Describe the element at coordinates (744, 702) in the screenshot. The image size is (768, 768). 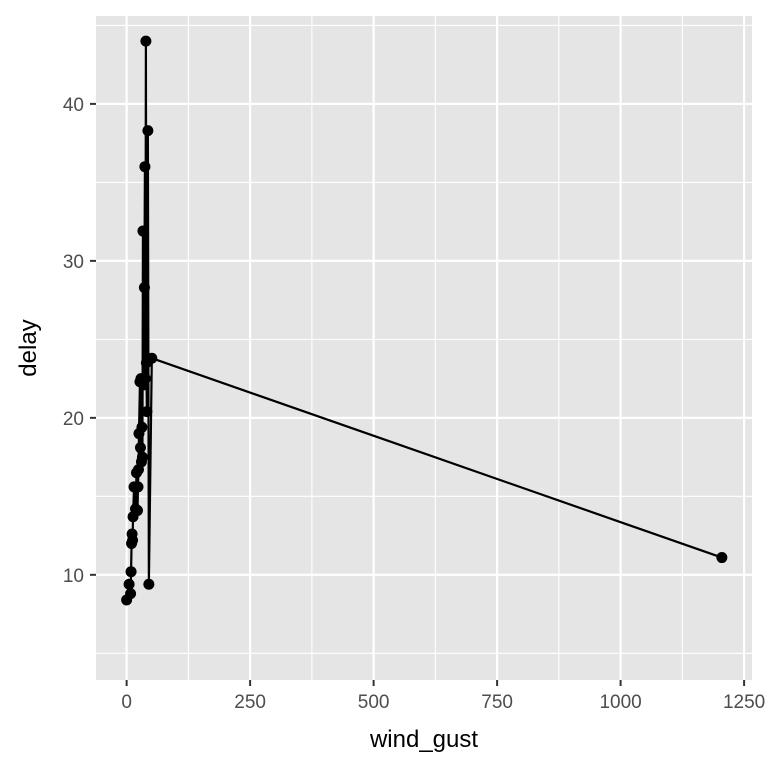
I see `x-tick-label: 1250` at that location.